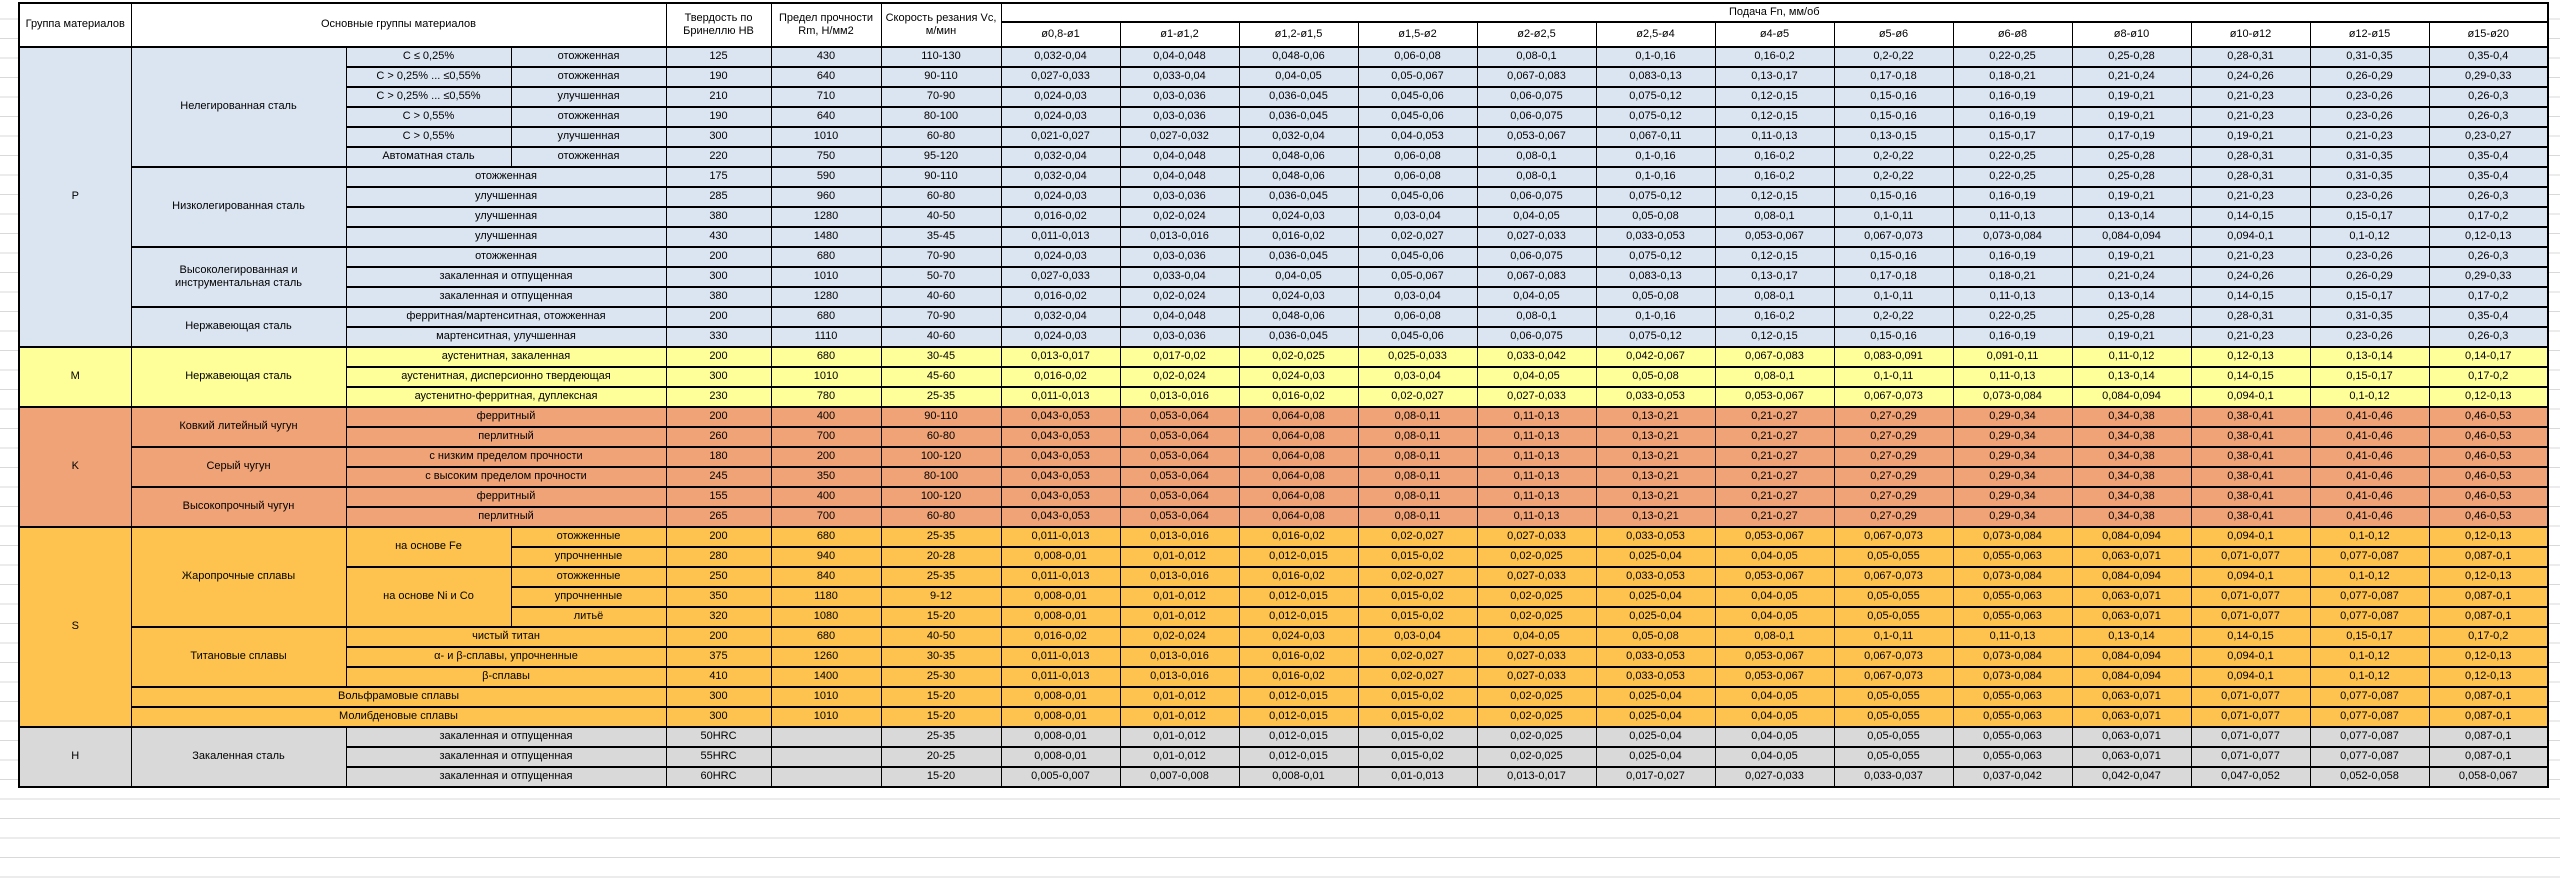  What do you see at coordinates (1893, 57) in the screenshot?
I see `feed-cell: 0,2-0,22` at bounding box center [1893, 57].